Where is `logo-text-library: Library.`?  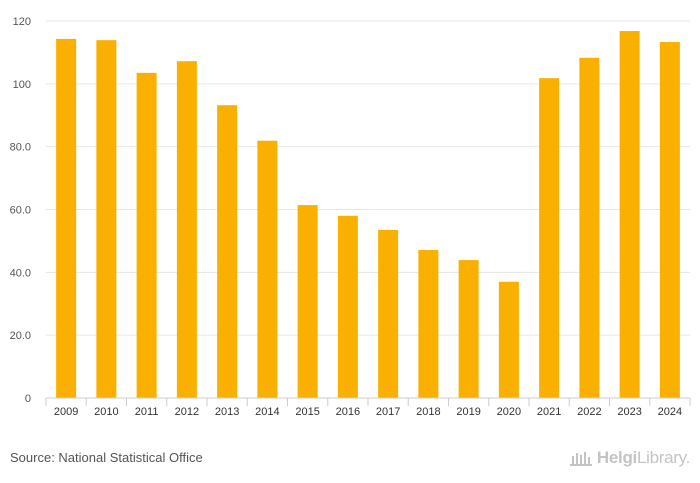 logo-text-library: Library. is located at coordinates (663, 457).